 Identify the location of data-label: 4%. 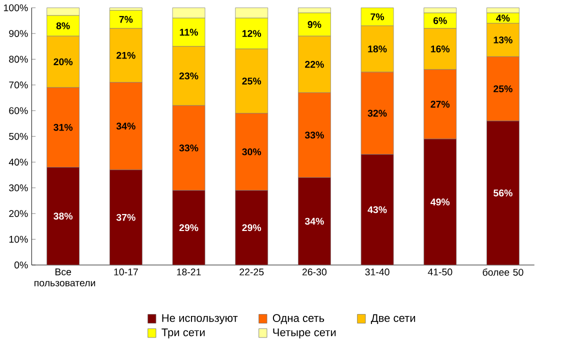
(503, 18).